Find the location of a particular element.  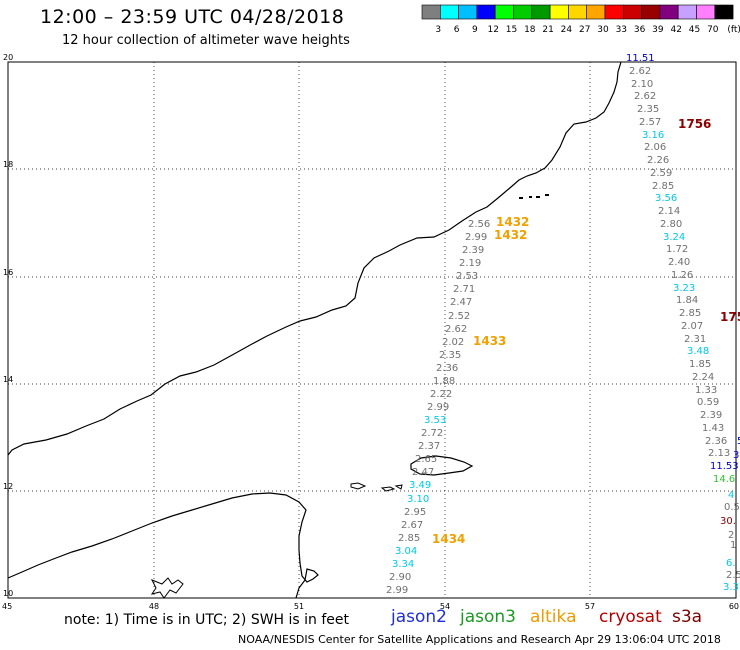

wave-height-value: 1.33 is located at coordinates (706, 390).